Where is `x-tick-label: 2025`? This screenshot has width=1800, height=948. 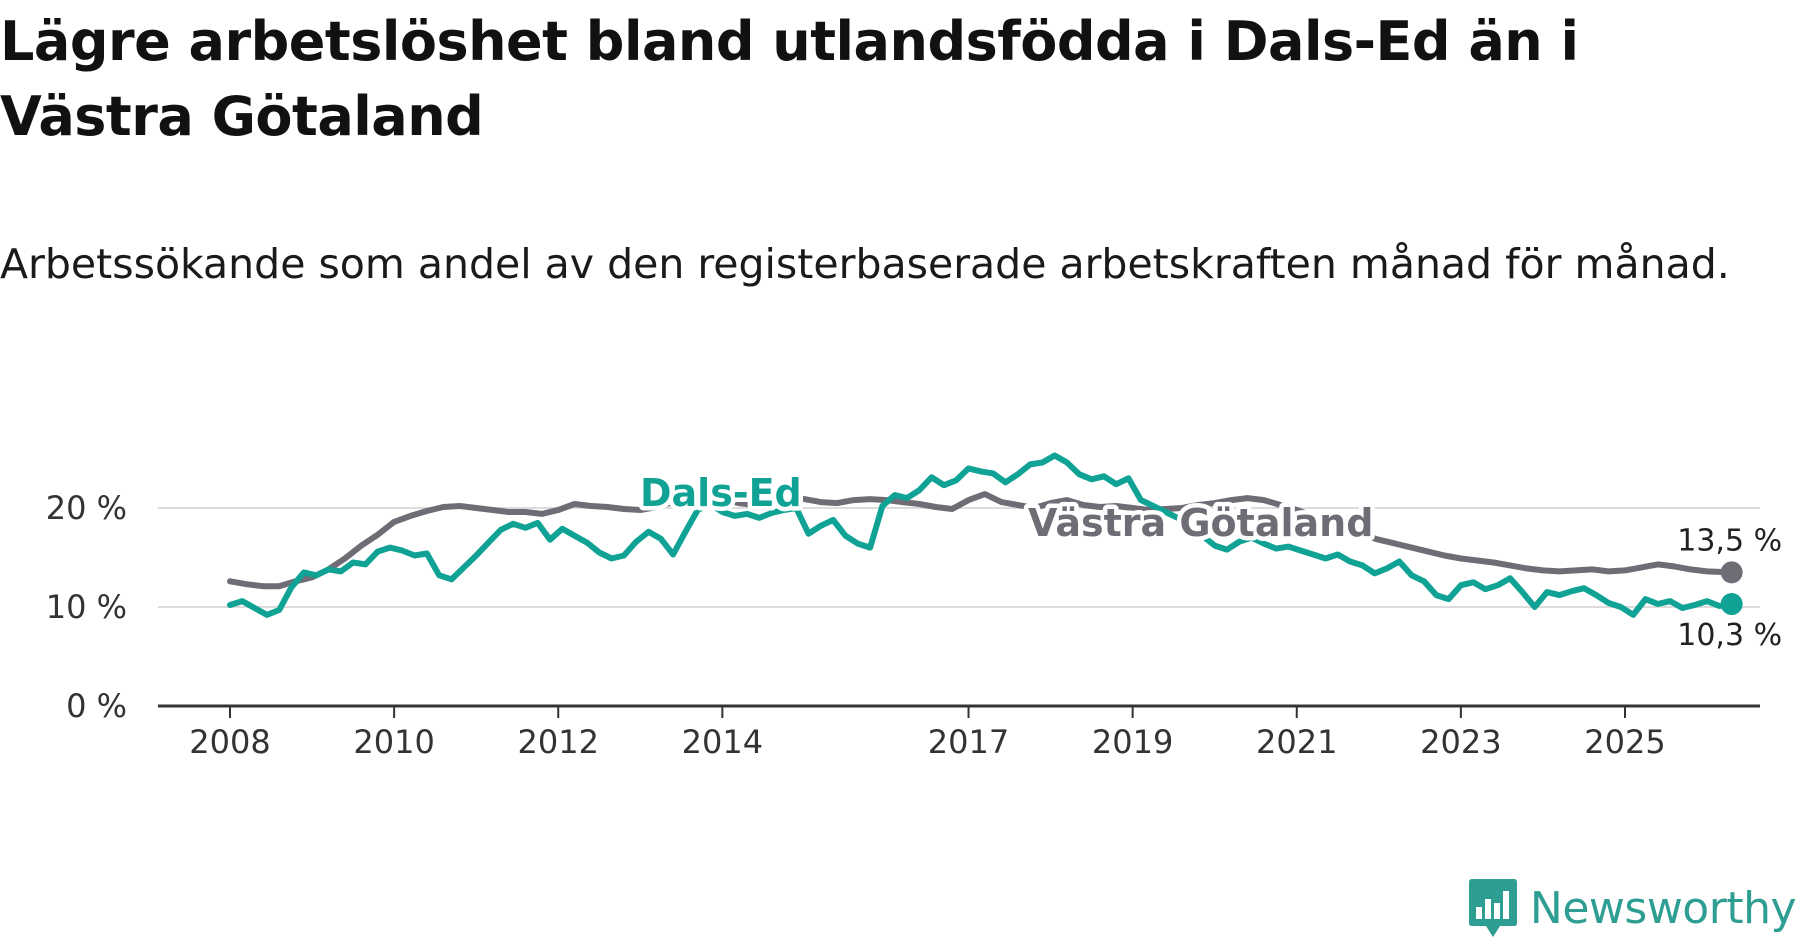 x-tick-label: 2025 is located at coordinates (1624, 742).